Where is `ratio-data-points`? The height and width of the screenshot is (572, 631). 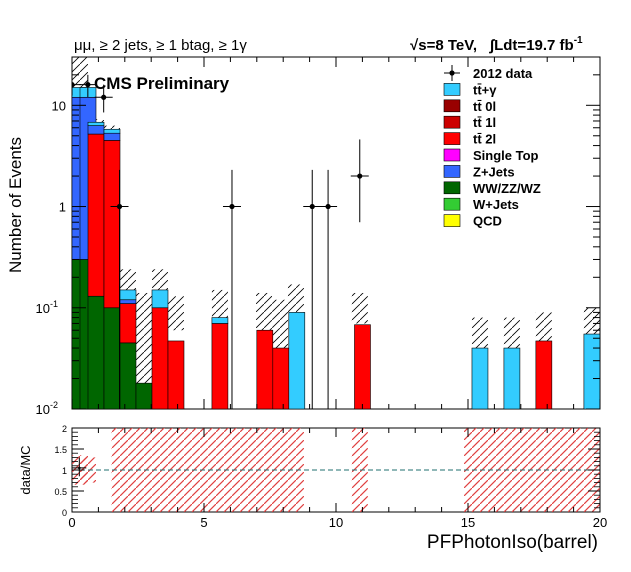 ratio-data-points is located at coordinates (79, 467).